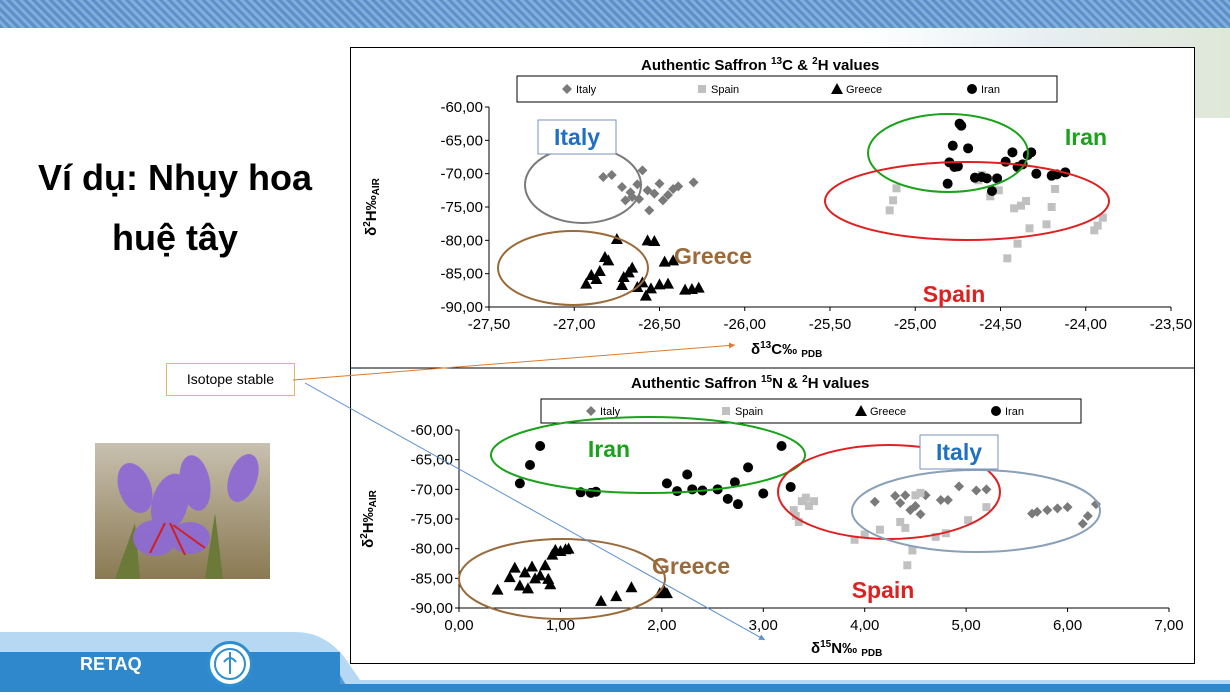 This screenshot has width=1230, height=697. What do you see at coordinates (702, 89) in the screenshot?
I see `legend-marker-spain` at bounding box center [702, 89].